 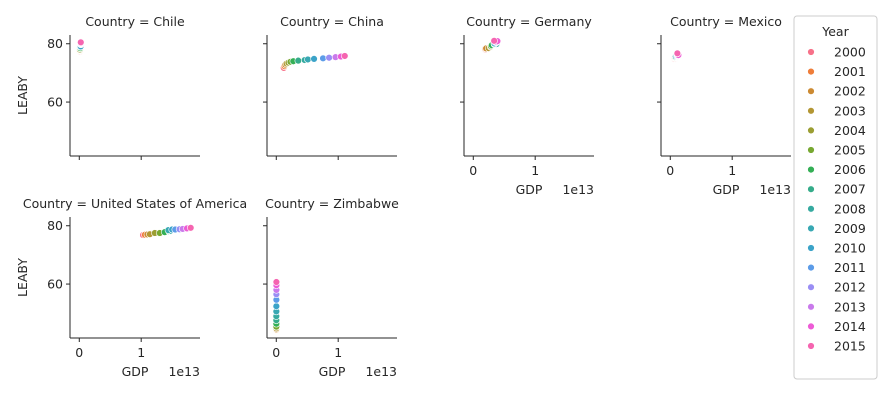 I want to click on legend-label: 2011, so click(x=850, y=267).